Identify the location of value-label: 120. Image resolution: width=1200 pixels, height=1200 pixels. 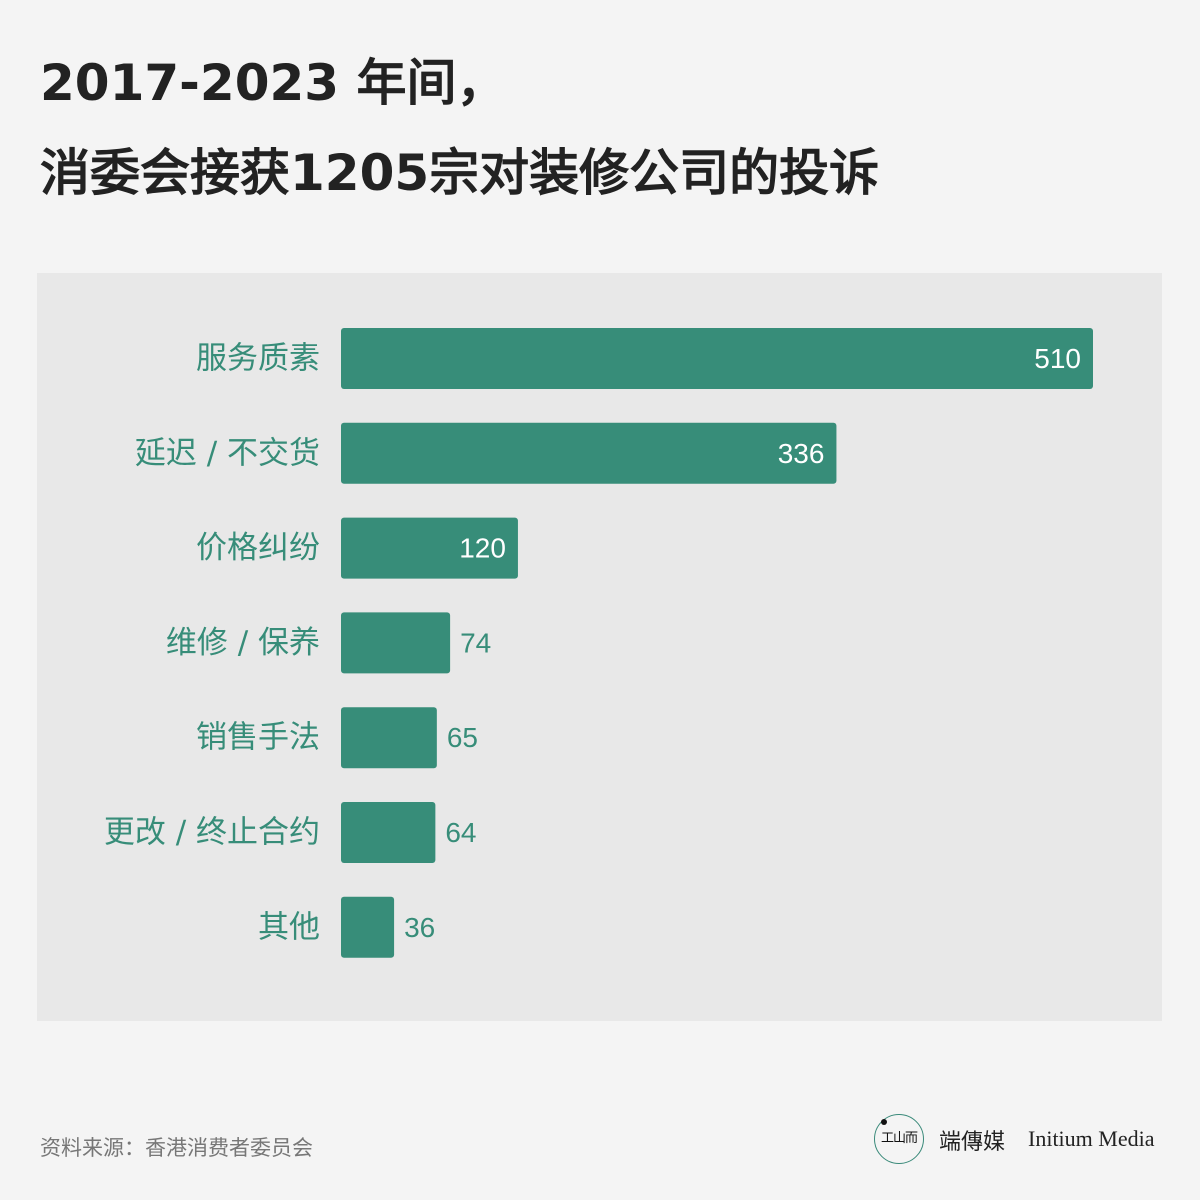
(482, 548).